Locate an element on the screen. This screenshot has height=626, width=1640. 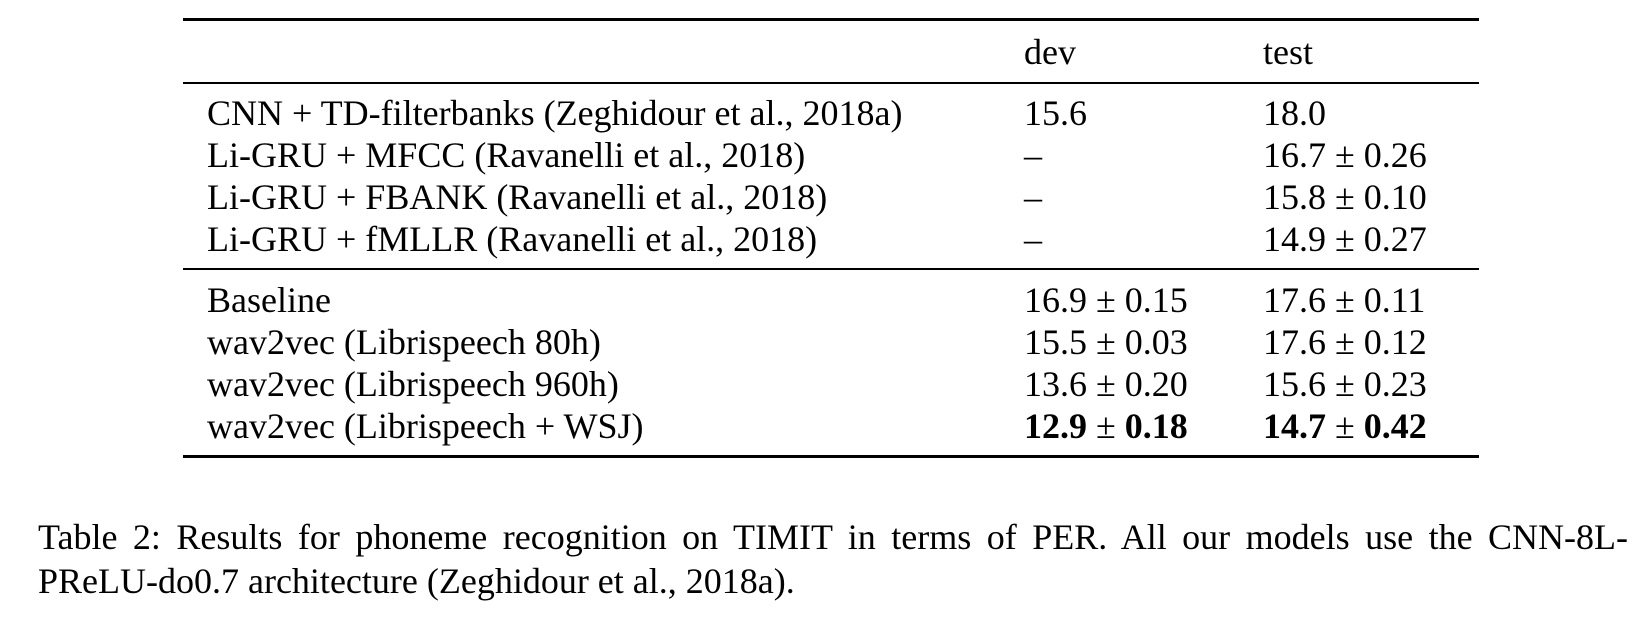
row-dev: 15.5 ± 0.03 is located at coordinates (1106, 342).